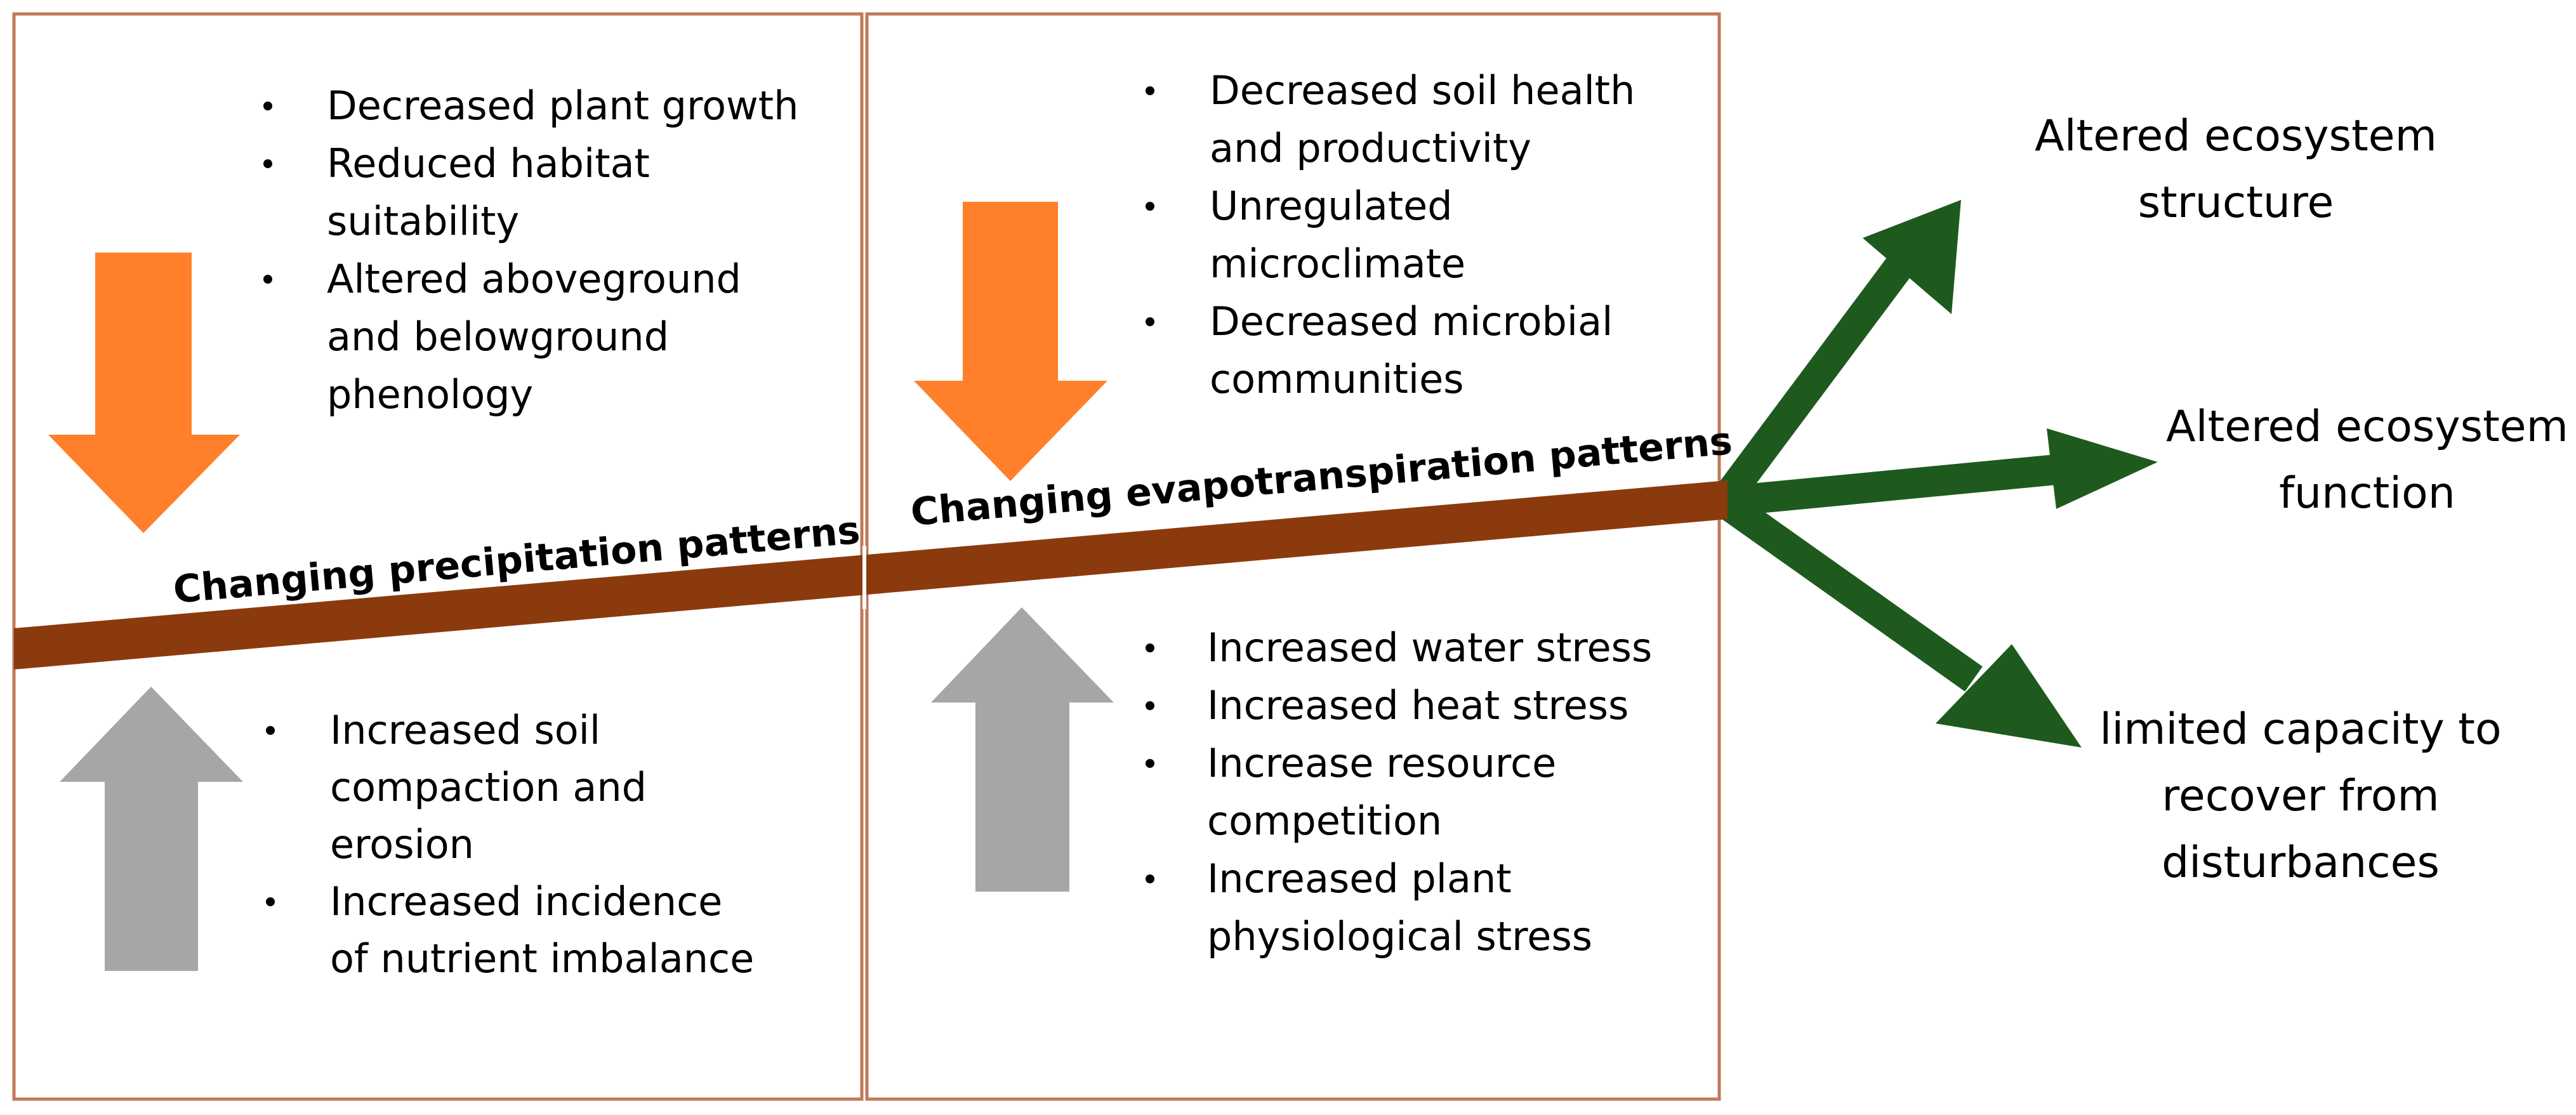  Describe the element at coordinates (1324, 821) in the screenshot. I see `effect-text: competition` at that location.